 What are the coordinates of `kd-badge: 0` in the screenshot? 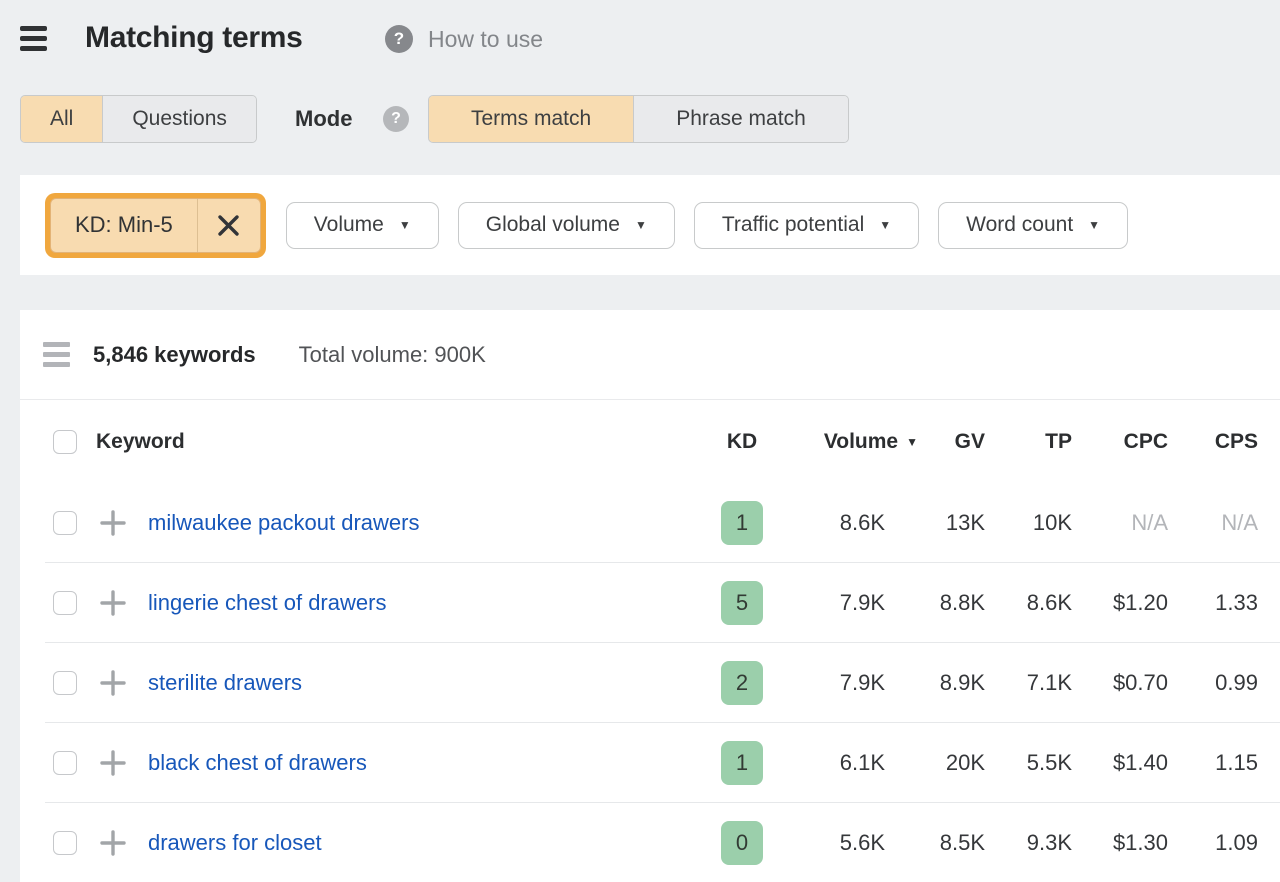 It's located at (742, 843).